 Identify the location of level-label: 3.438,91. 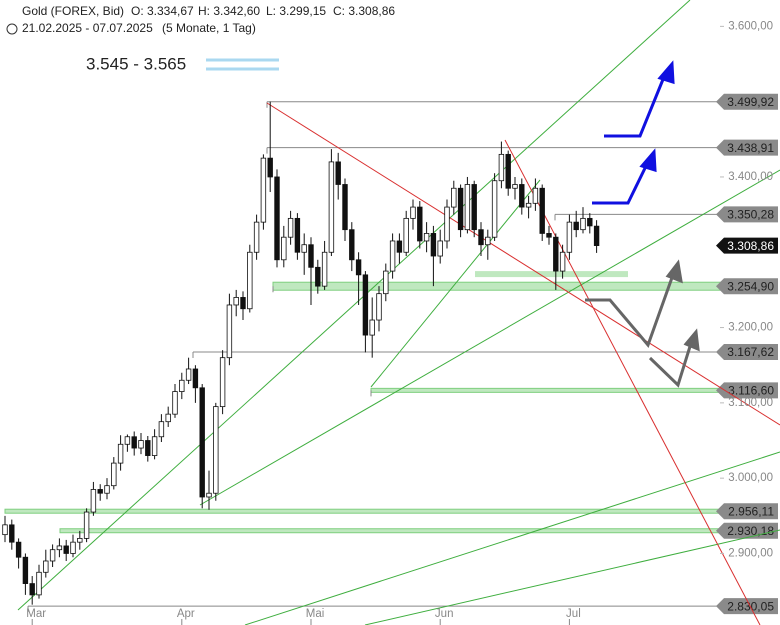
(750, 148).